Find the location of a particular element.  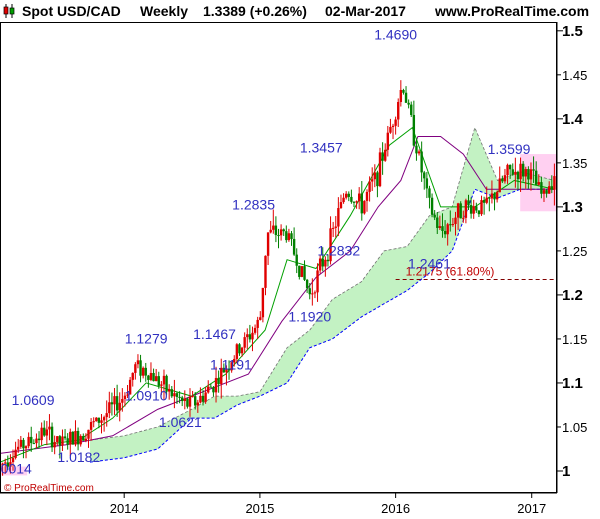

y-tick-label-10: 1.5 is located at coordinates (572, 31).